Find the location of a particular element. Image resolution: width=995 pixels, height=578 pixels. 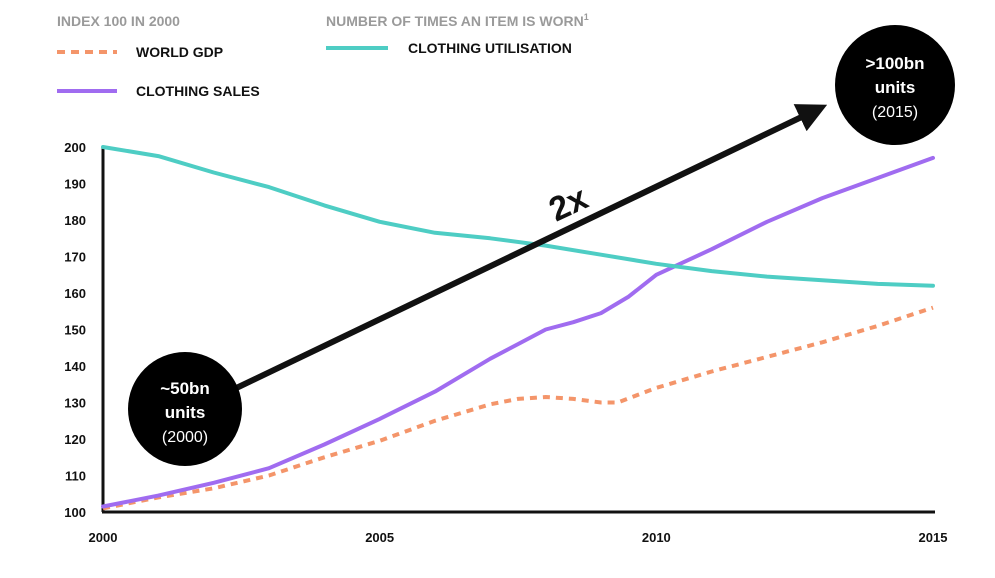

legend-right-heading-sup: 1 is located at coordinates (586, 17).